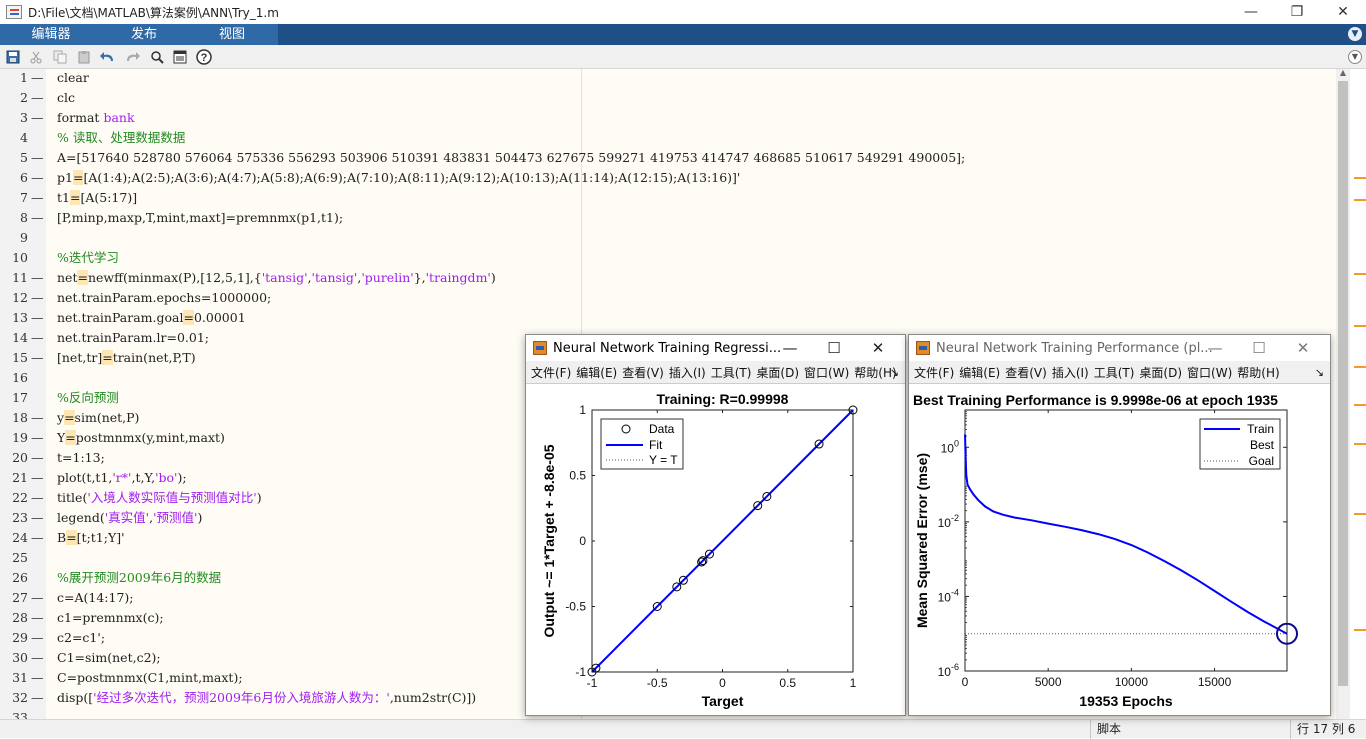  I want to click on code-line: 23— legend('真实值','预测值'), so click(668, 518).